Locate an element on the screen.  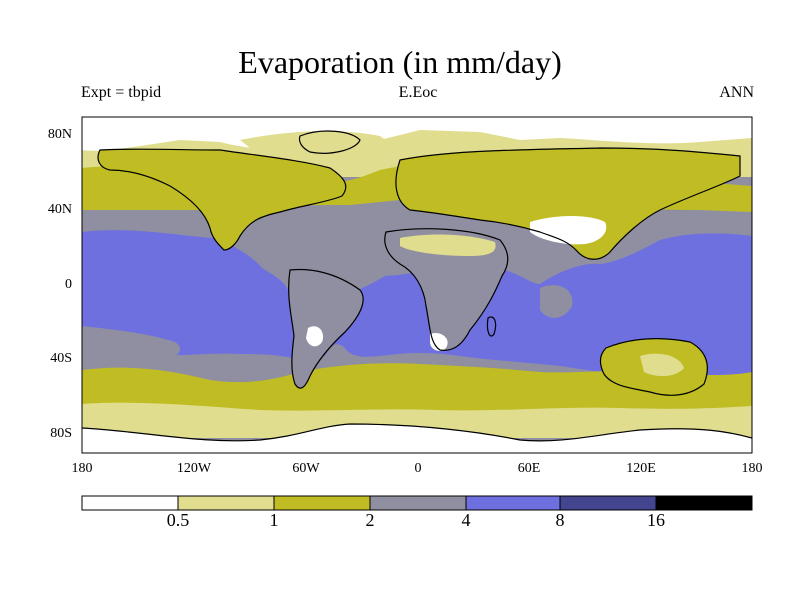
dataset-label: E.Eoc is located at coordinates (418, 92).